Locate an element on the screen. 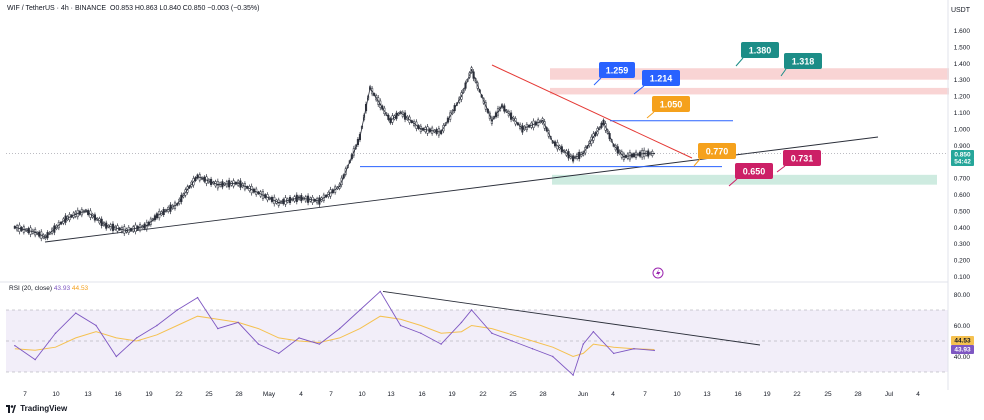 Image resolution: width=984 pixels, height=420 pixels. price-tick-label: 0.900 is located at coordinates (962, 146).